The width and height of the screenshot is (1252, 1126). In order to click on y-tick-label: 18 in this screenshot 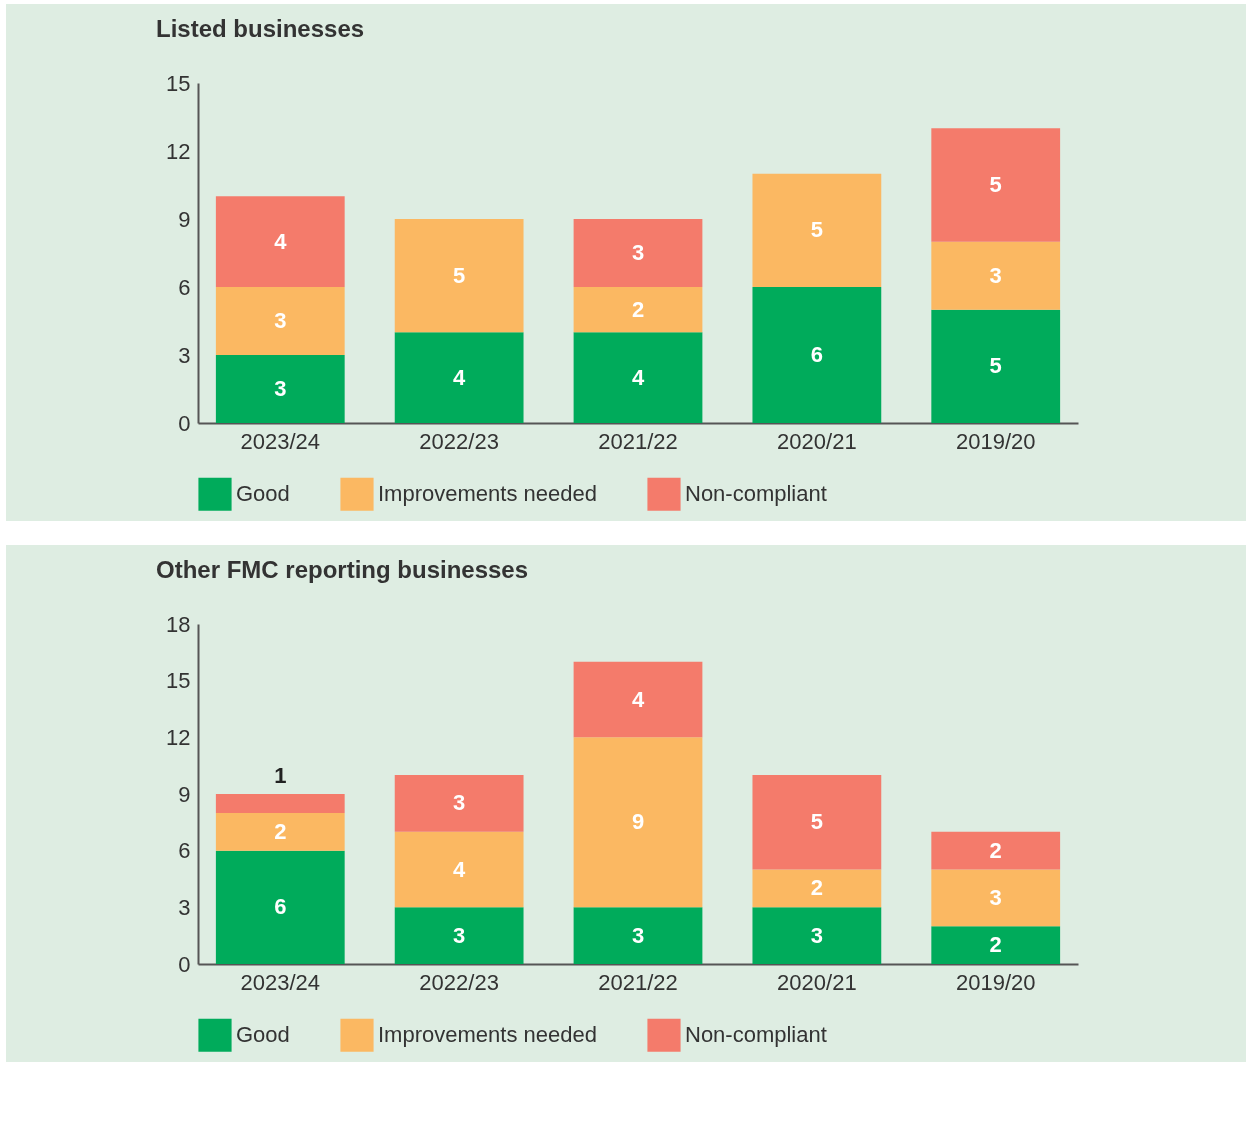, I will do `click(178, 624)`.